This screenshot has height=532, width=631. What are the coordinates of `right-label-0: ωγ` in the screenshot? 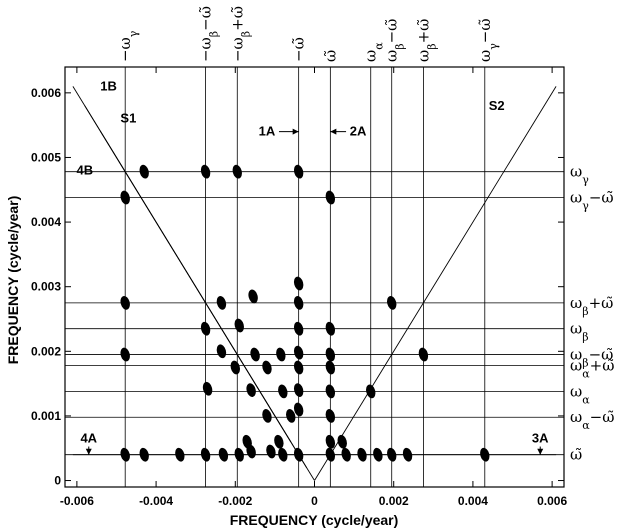 It's located at (579, 175).